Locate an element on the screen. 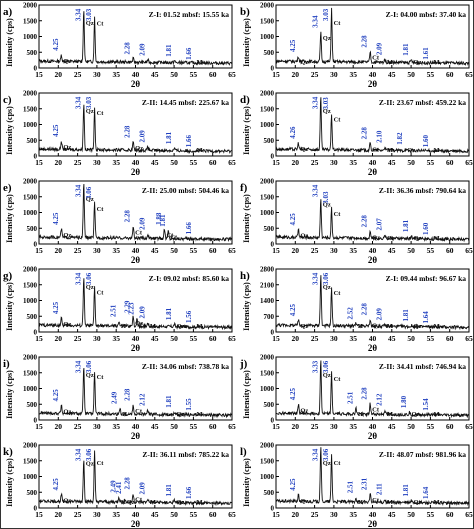  peak-mineral-label: H is located at coordinates (360, 326).